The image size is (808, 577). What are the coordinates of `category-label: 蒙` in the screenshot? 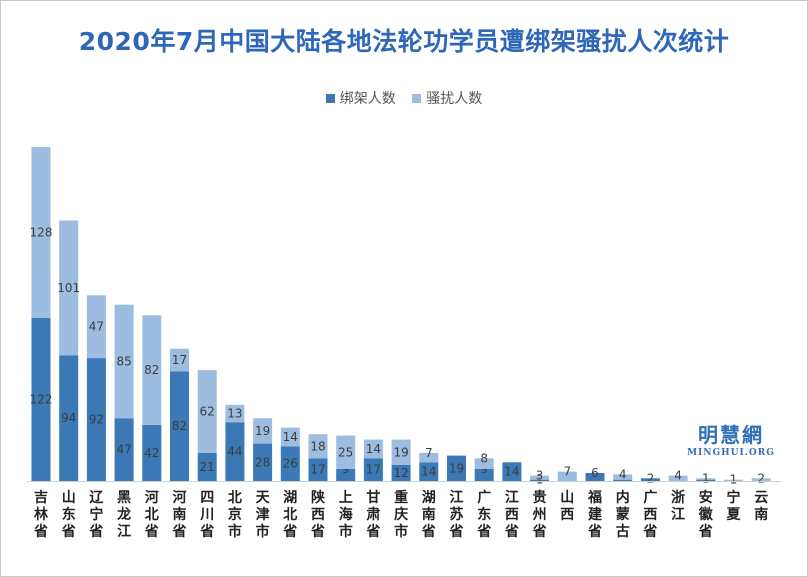 It's located at (623, 514).